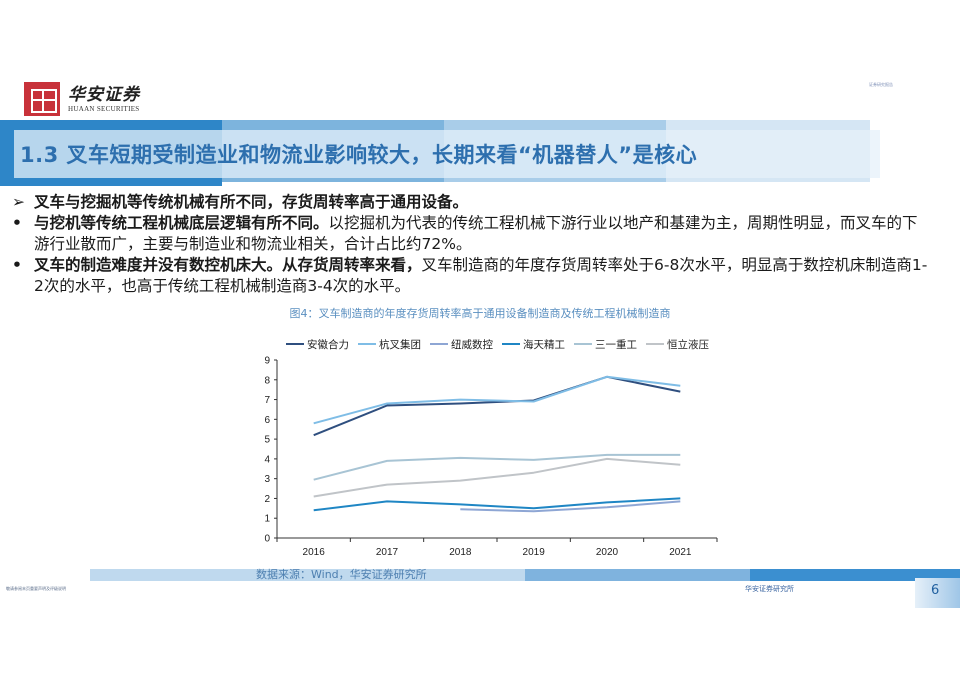 This screenshot has width=960, height=679. What do you see at coordinates (42, 99) in the screenshot?
I see `logo-icon` at bounding box center [42, 99].